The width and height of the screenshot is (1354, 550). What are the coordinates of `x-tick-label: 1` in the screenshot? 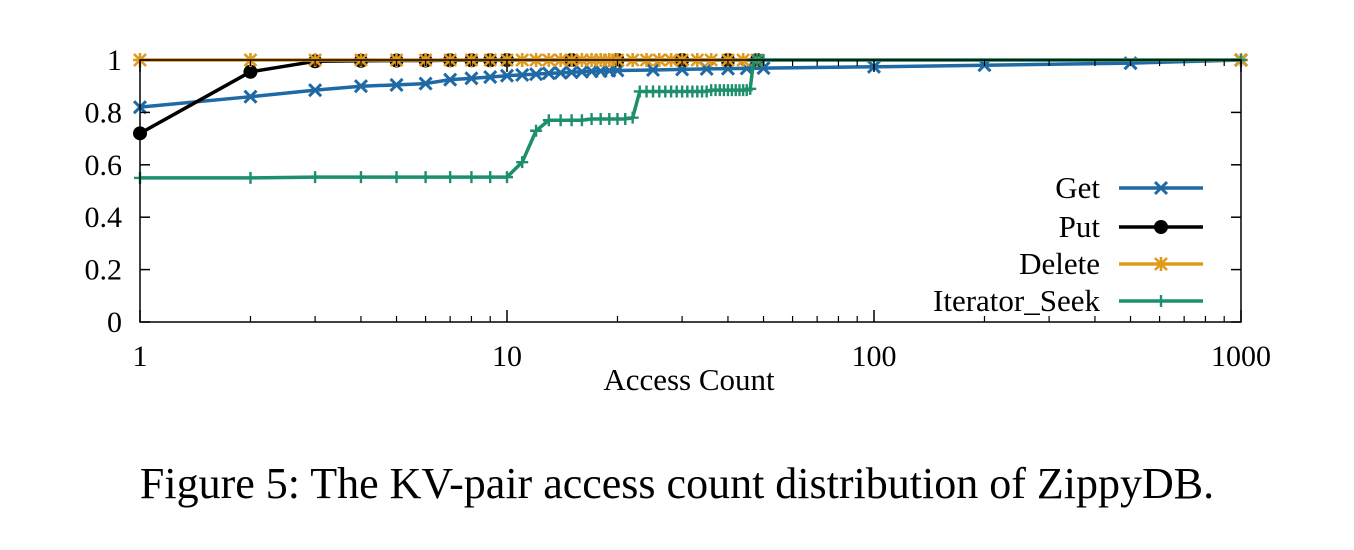 It's located at (140, 356).